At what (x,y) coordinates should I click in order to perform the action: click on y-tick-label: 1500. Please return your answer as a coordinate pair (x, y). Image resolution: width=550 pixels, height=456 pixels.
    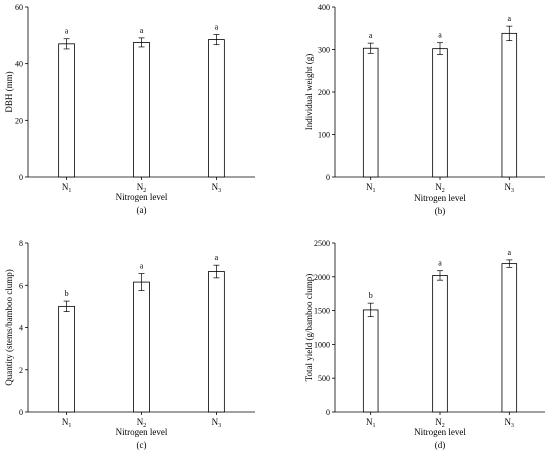
    Looking at the image, I should click on (322, 311).